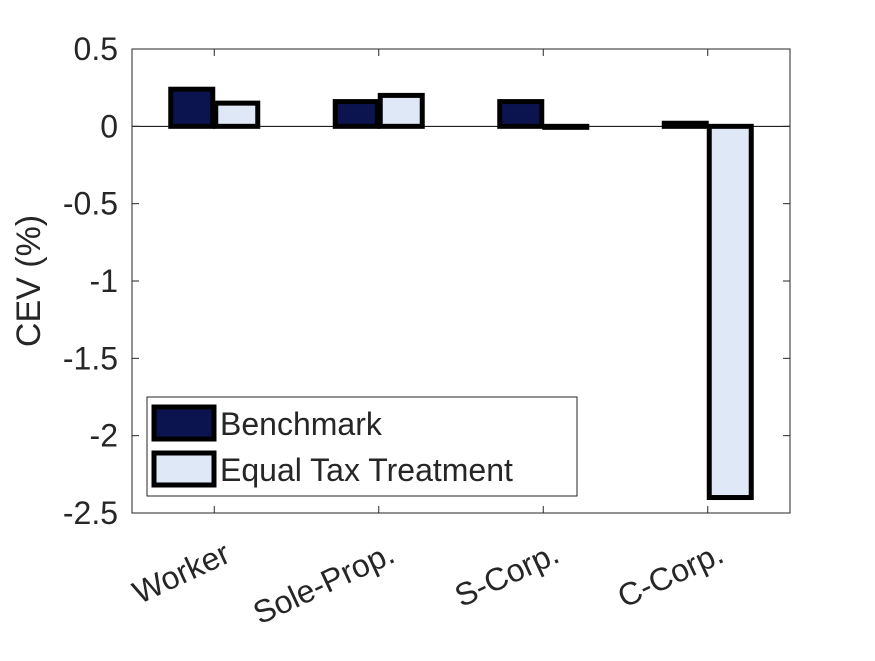 The image size is (875, 661). What do you see at coordinates (237, 114) in the screenshot?
I see `bar-equal-tax-worker` at bounding box center [237, 114].